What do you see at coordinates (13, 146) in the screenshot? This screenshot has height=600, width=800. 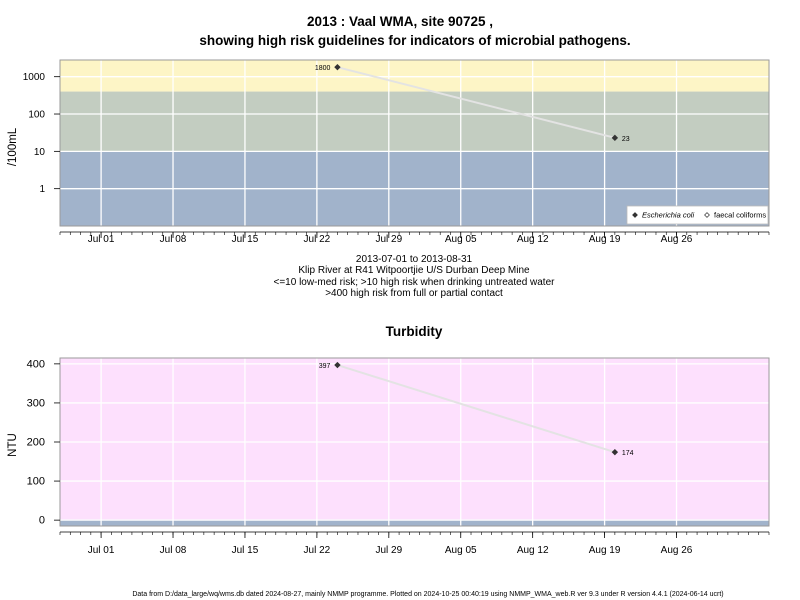 I see `y-axis-label: /100mL` at bounding box center [13, 146].